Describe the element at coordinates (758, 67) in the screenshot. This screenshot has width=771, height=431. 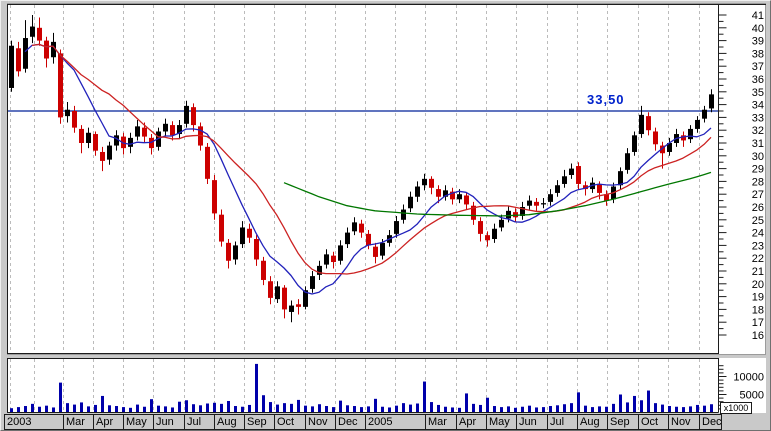
I see `price-tick-label: 37` at that location.